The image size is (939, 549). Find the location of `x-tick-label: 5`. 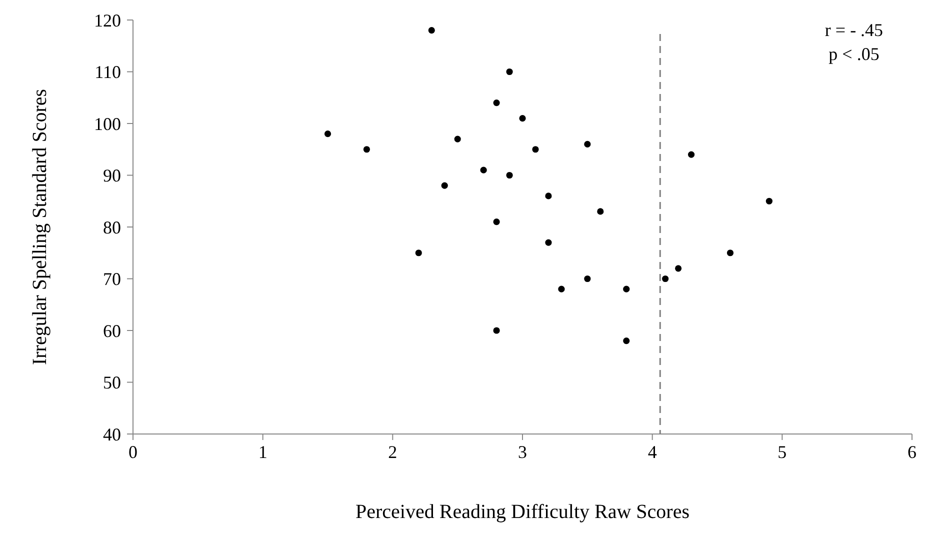

x-tick-label: 5 is located at coordinates (782, 452).